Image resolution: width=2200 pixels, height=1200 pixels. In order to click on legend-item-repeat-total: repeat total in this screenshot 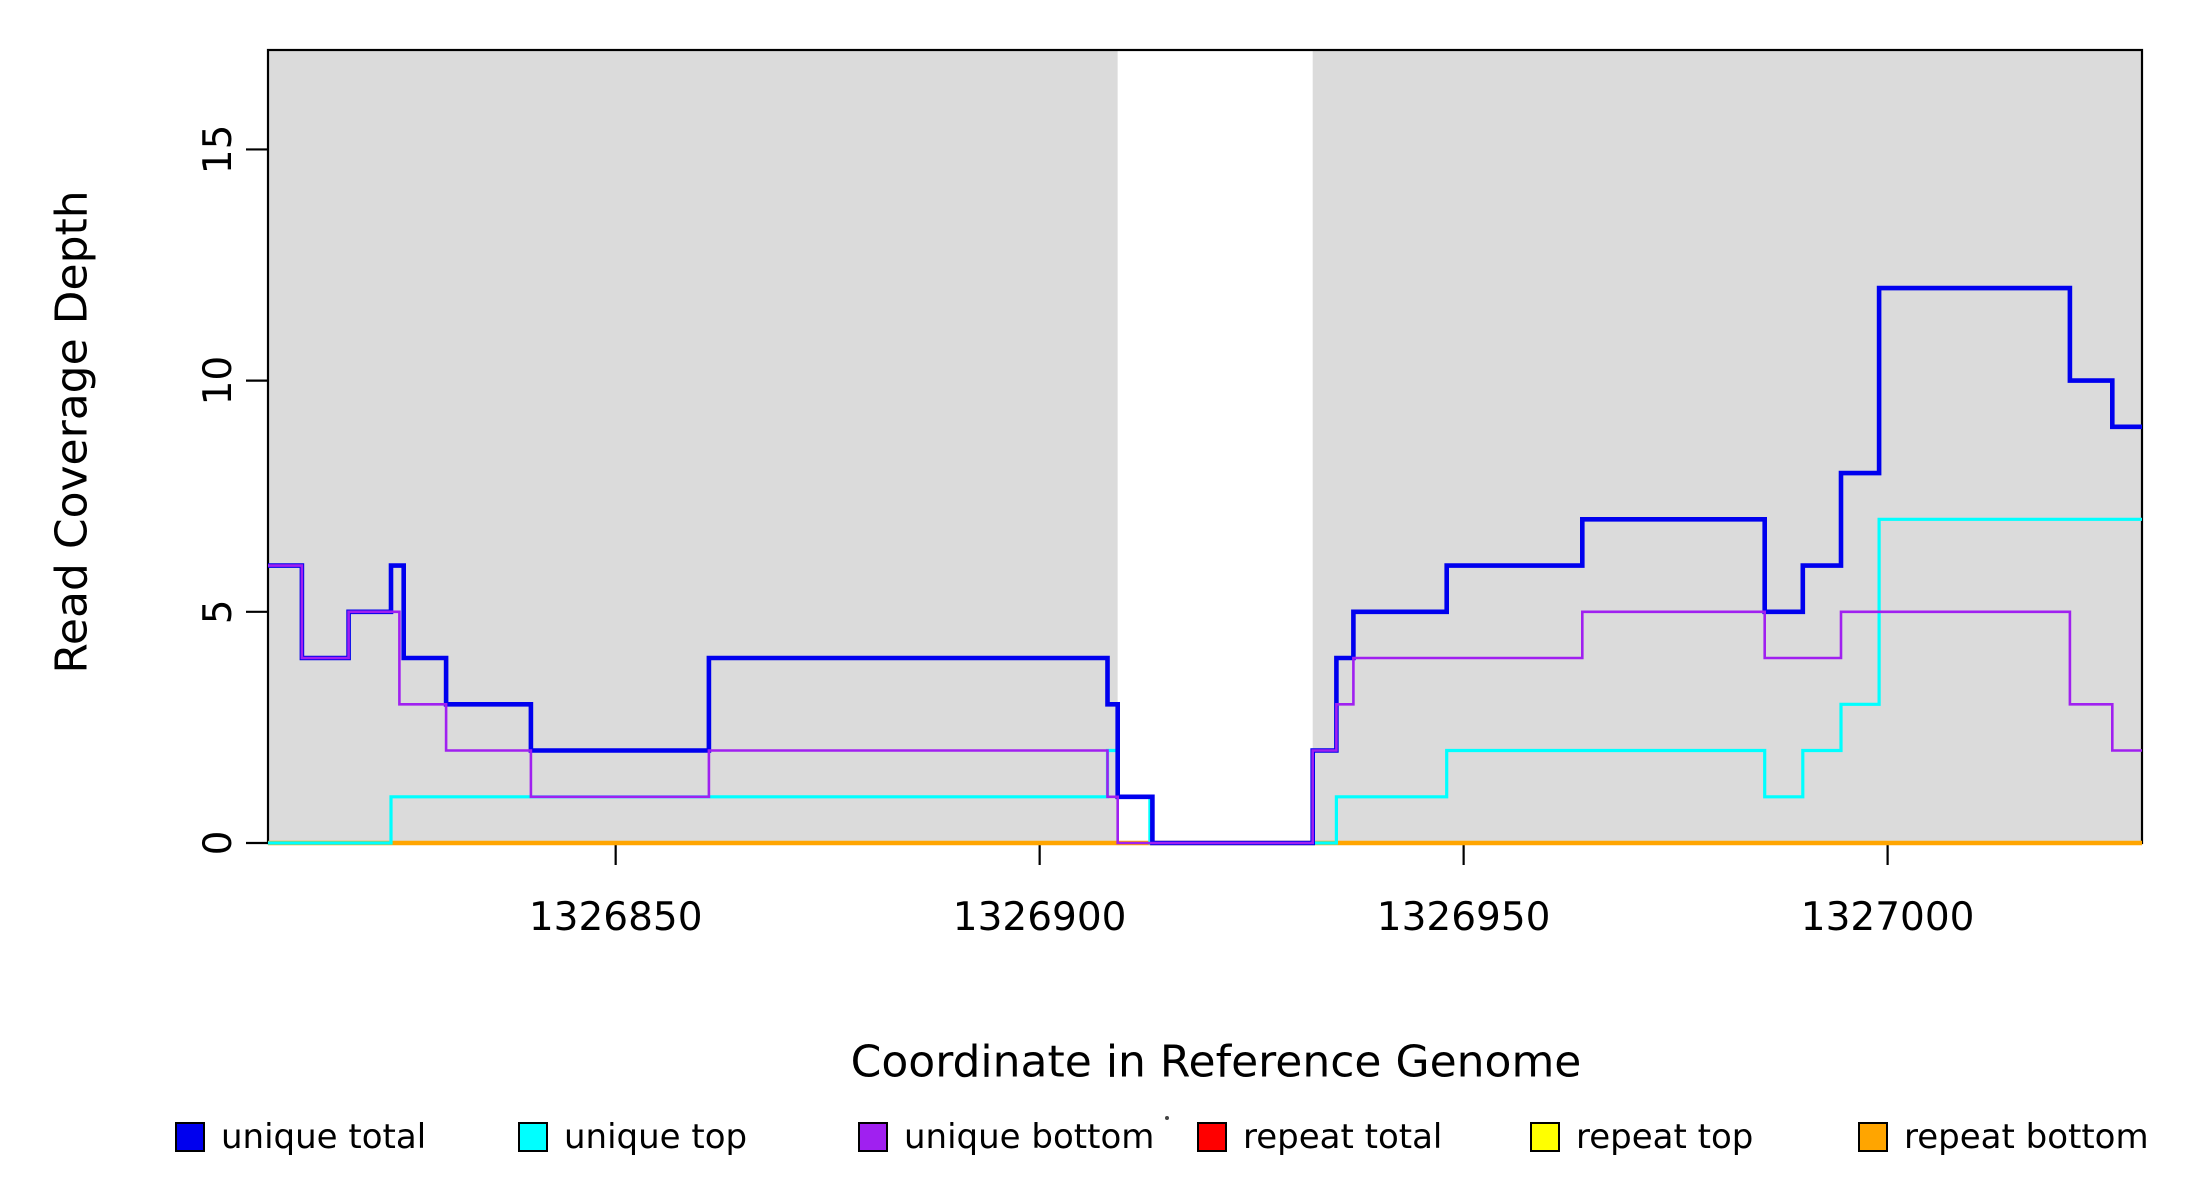, I will do `click(1319, 1137)`.